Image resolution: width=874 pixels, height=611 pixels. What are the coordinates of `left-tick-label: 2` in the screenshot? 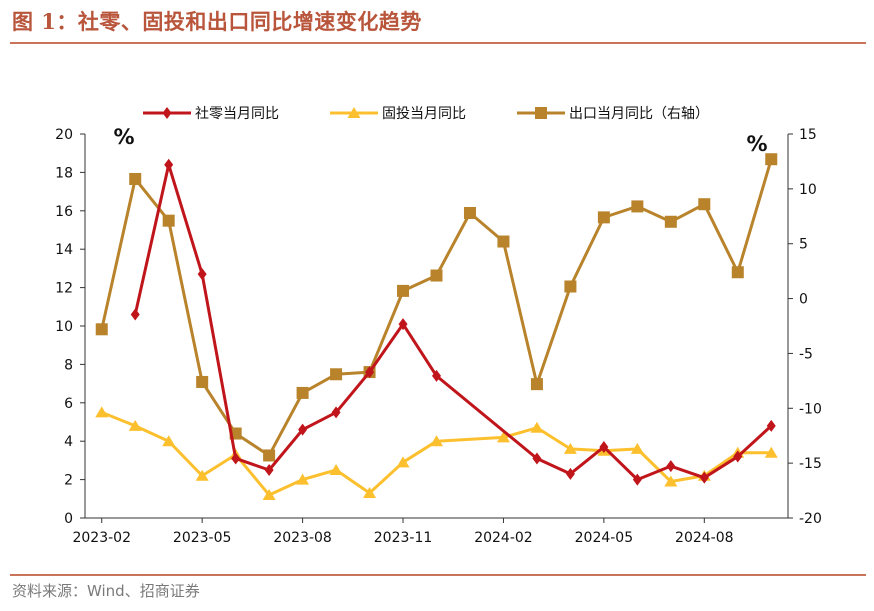 It's located at (68, 481).